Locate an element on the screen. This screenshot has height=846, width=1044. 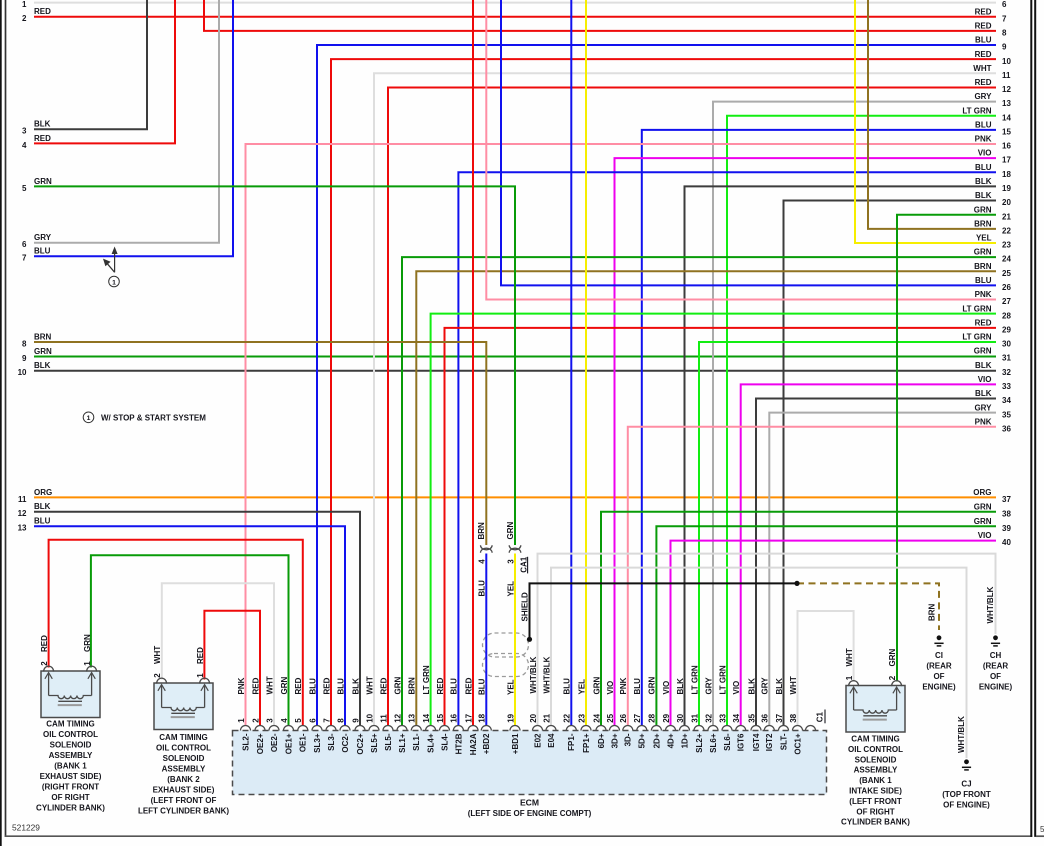
svg-text: HT2B is located at coordinates (458, 743).